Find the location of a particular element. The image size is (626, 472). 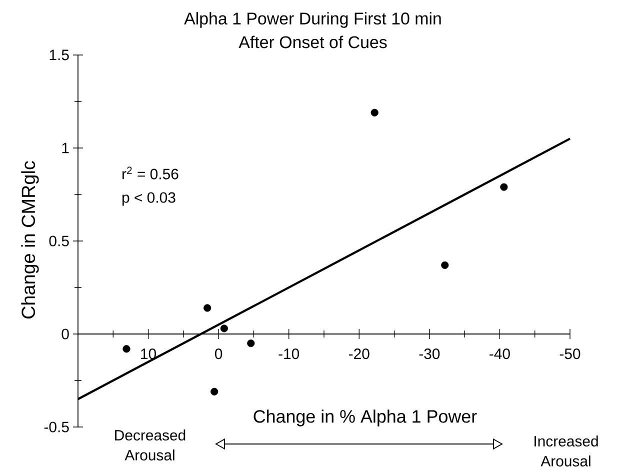

x-axis-title: Change in % Alpha 1 Power is located at coordinates (365, 418).